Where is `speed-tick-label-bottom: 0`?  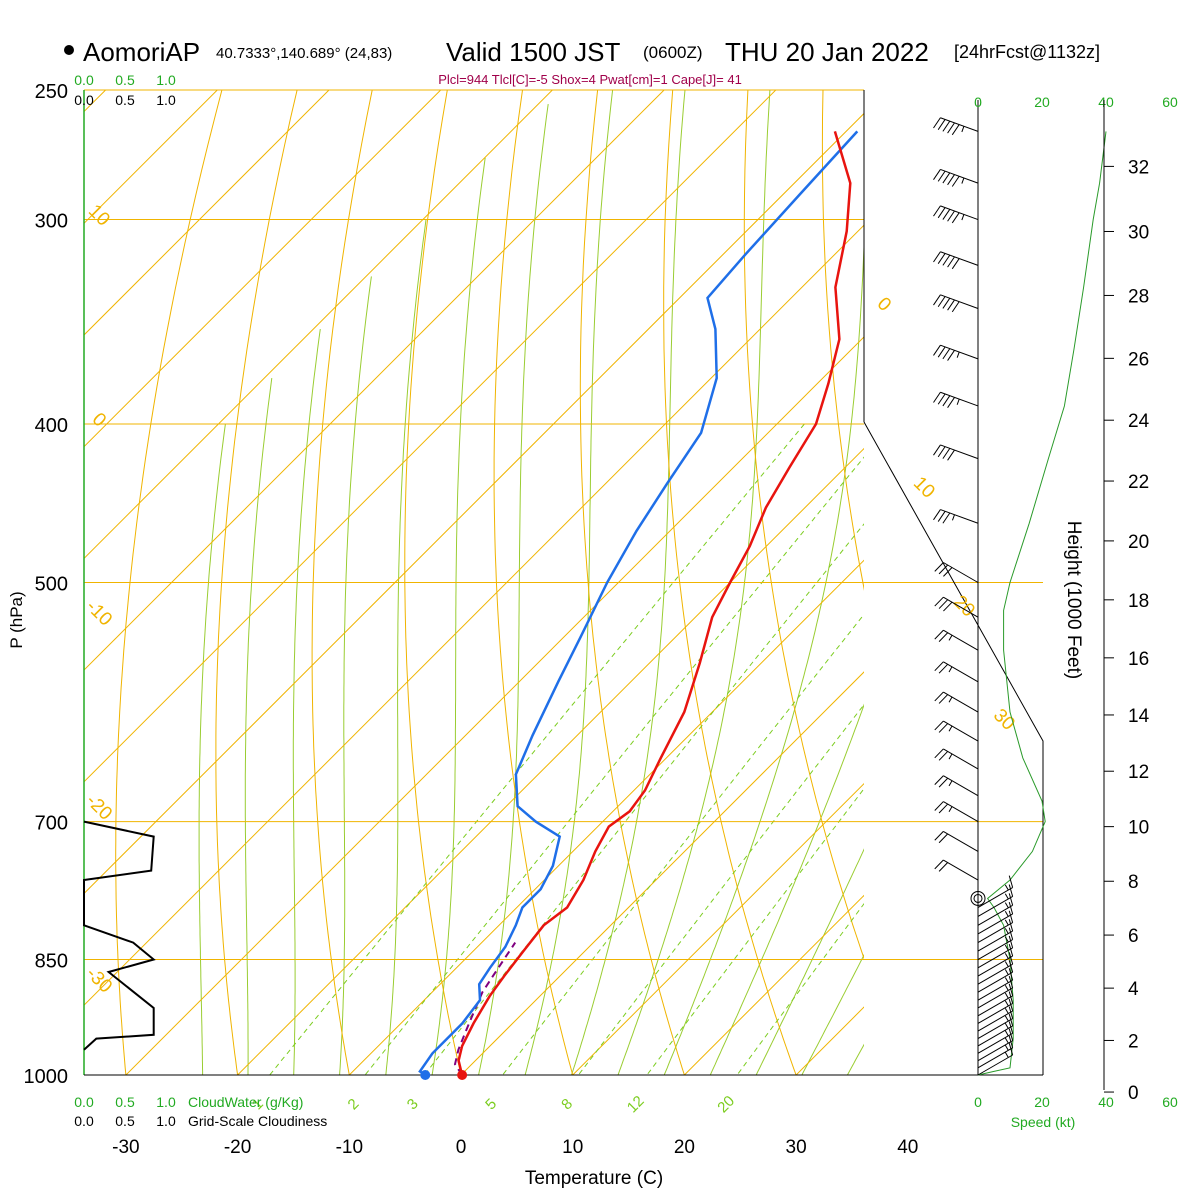
speed-tick-label-bottom: 0 is located at coordinates (978, 1102).